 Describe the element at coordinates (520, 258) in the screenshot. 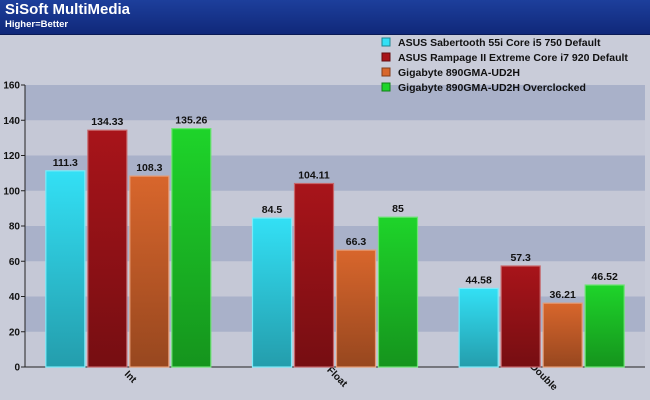

I see `data-label: 57.3` at that location.